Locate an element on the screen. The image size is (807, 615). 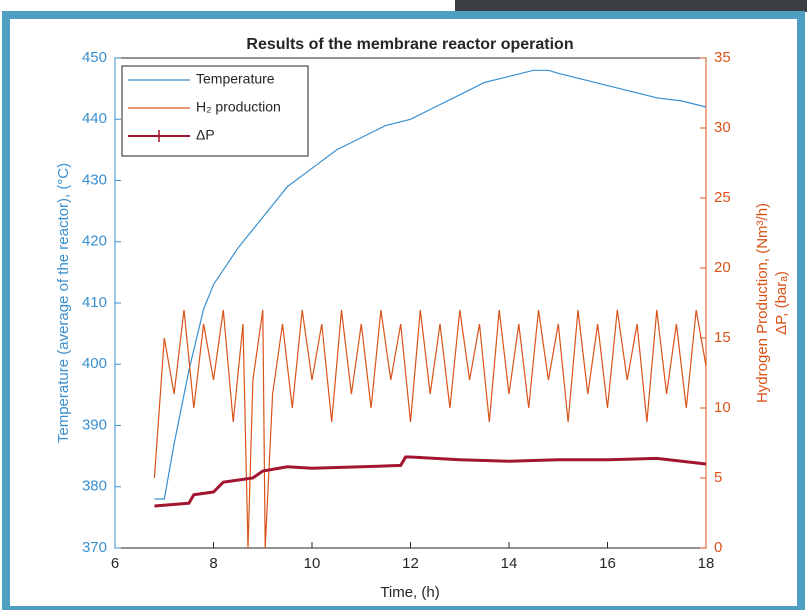
legend: Temperature H₂ production ΔP is located at coordinates (215, 111).